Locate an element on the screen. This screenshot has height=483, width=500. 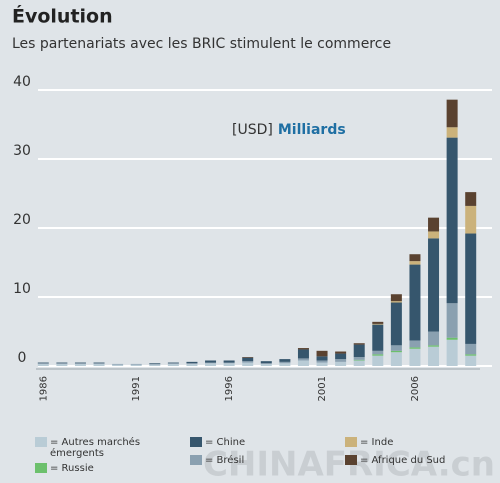
legend-label: = Russie is located at coordinates (72, 468).